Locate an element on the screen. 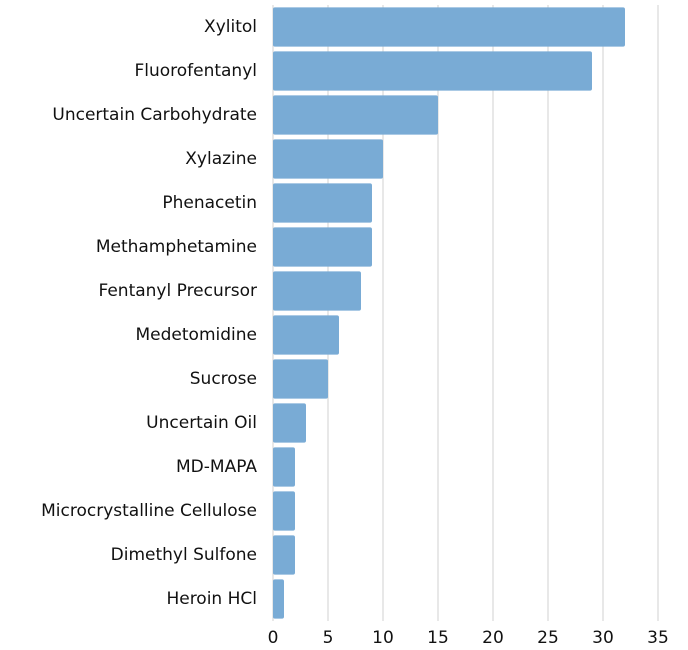 The image size is (688, 650). y-tick-label: Medetomidine is located at coordinates (196, 335).